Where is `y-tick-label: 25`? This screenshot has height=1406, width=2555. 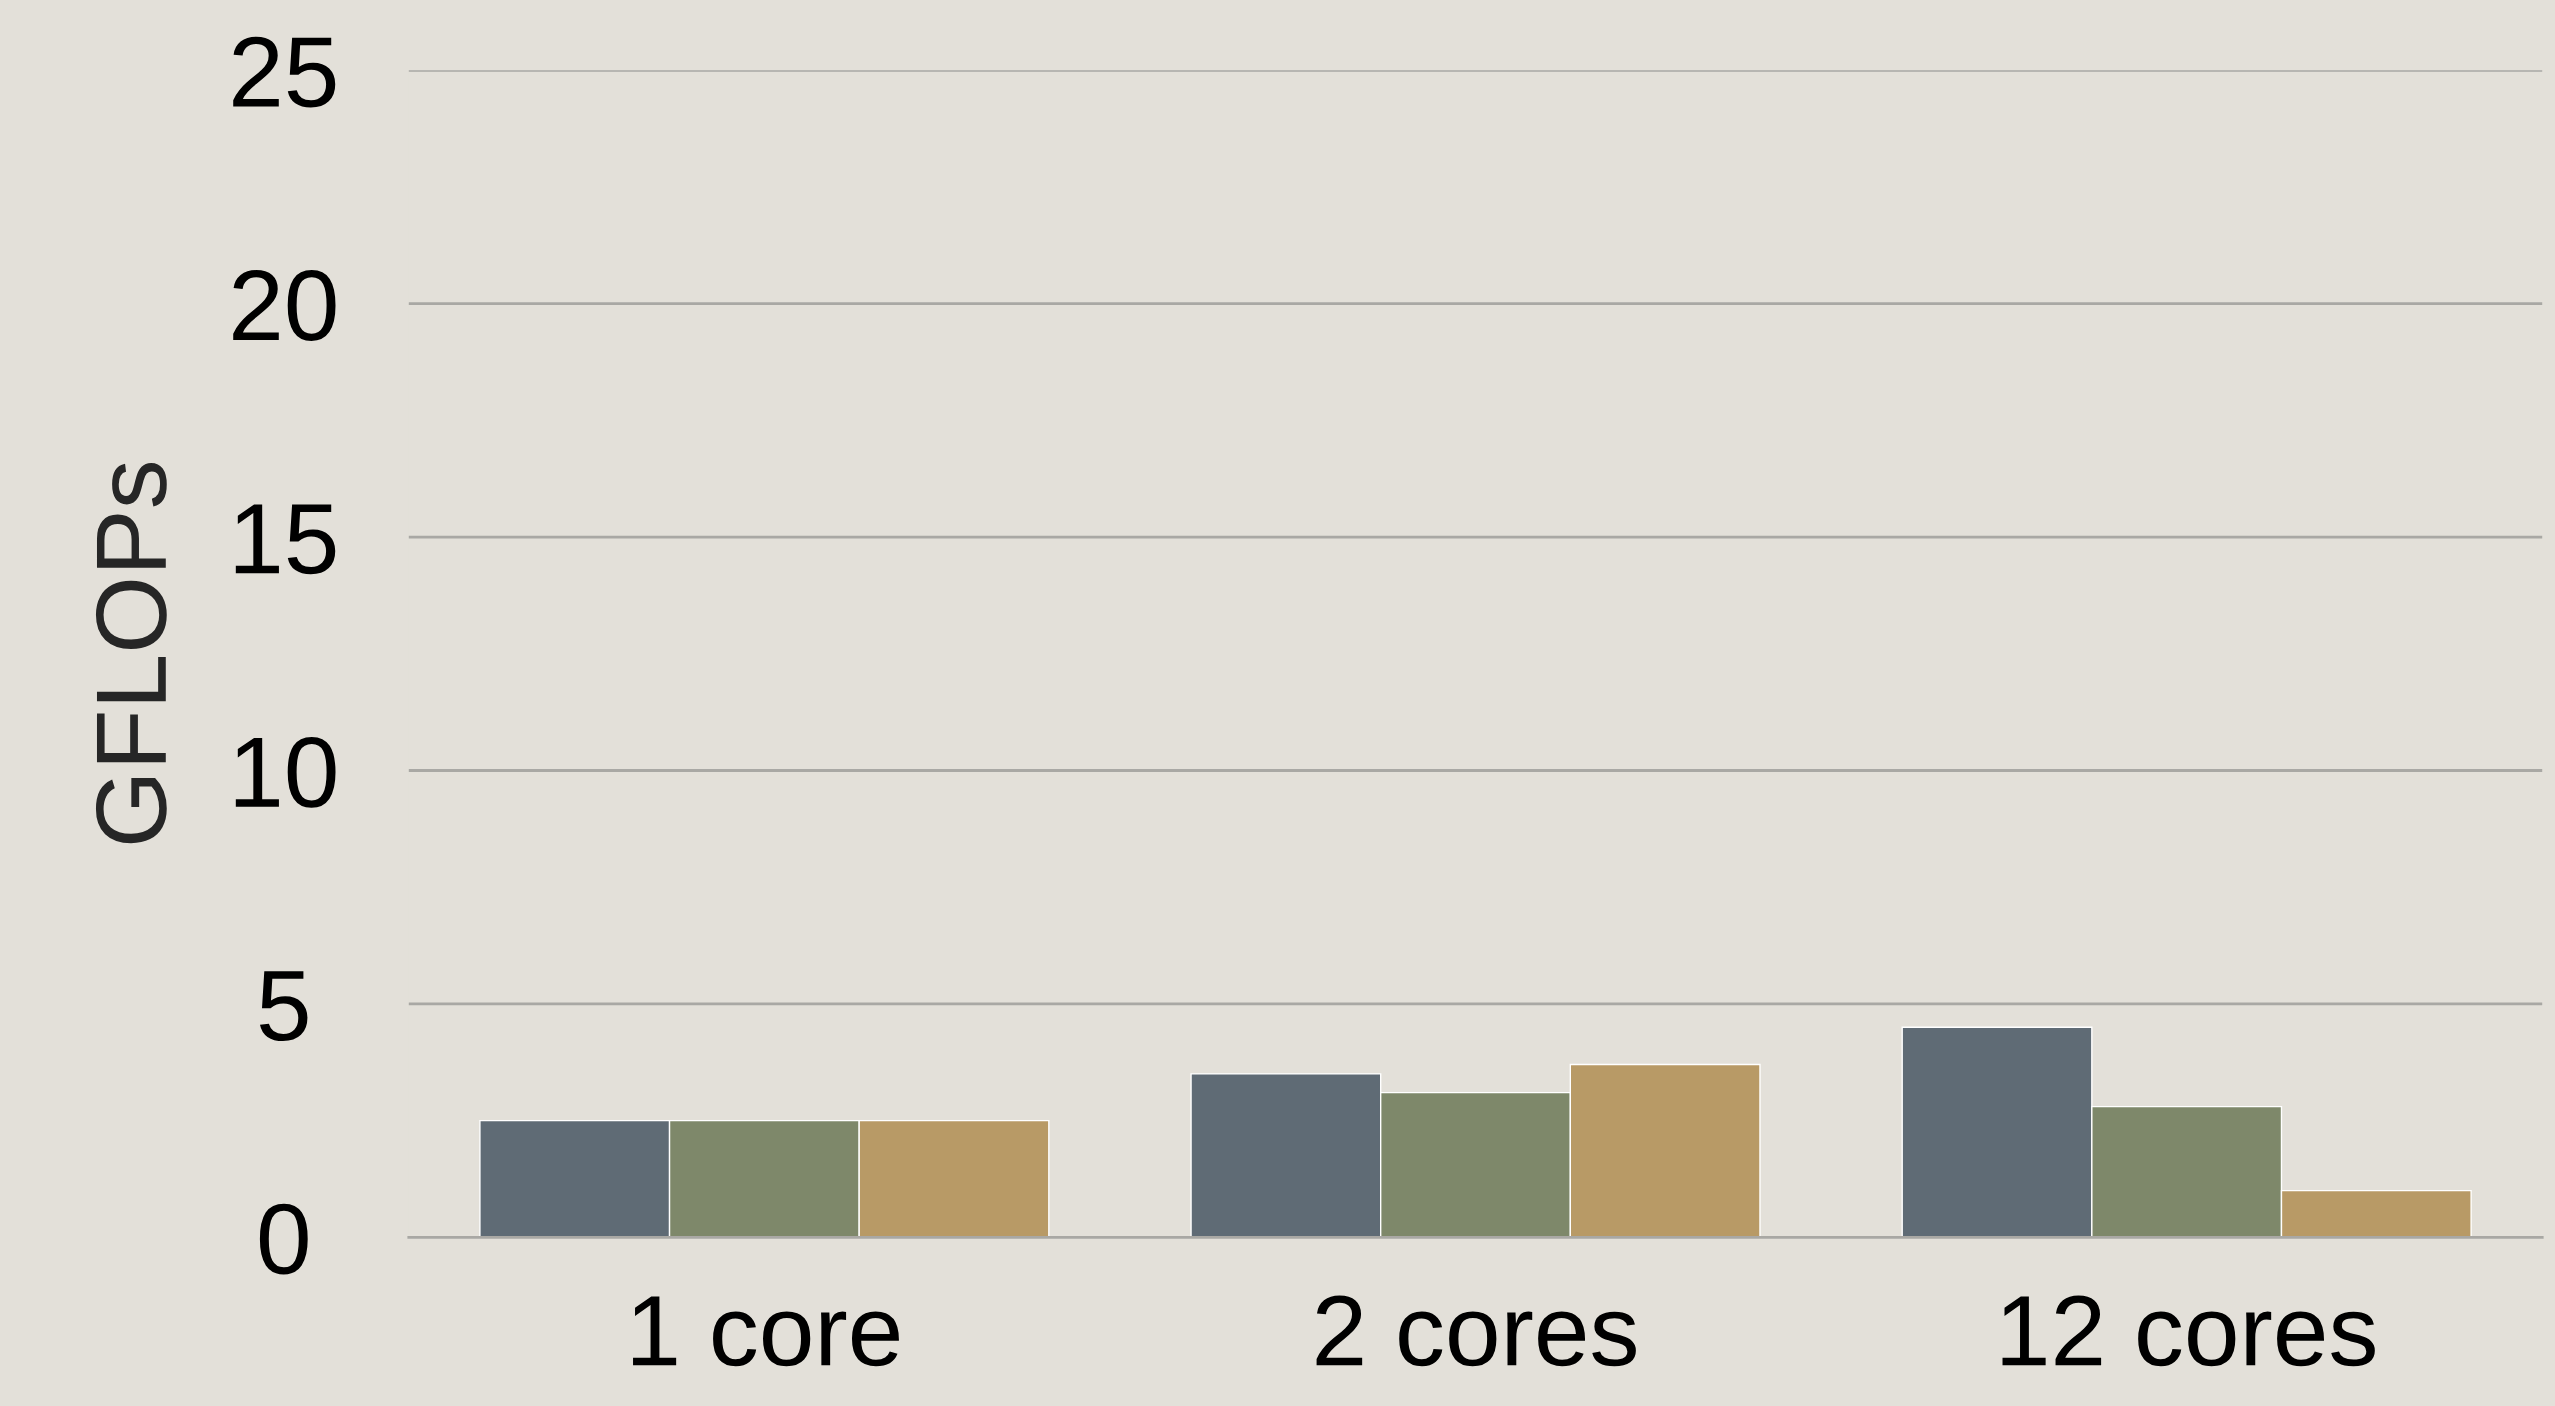
y-tick-label: 25 is located at coordinates (284, 72).